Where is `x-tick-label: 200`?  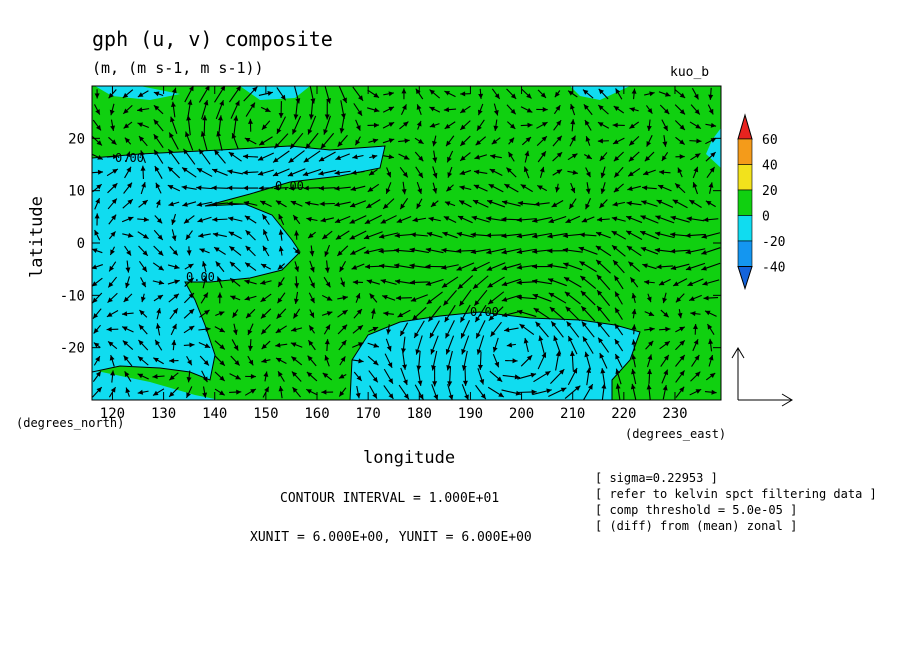
x-tick-label: 200 is located at coordinates (521, 414).